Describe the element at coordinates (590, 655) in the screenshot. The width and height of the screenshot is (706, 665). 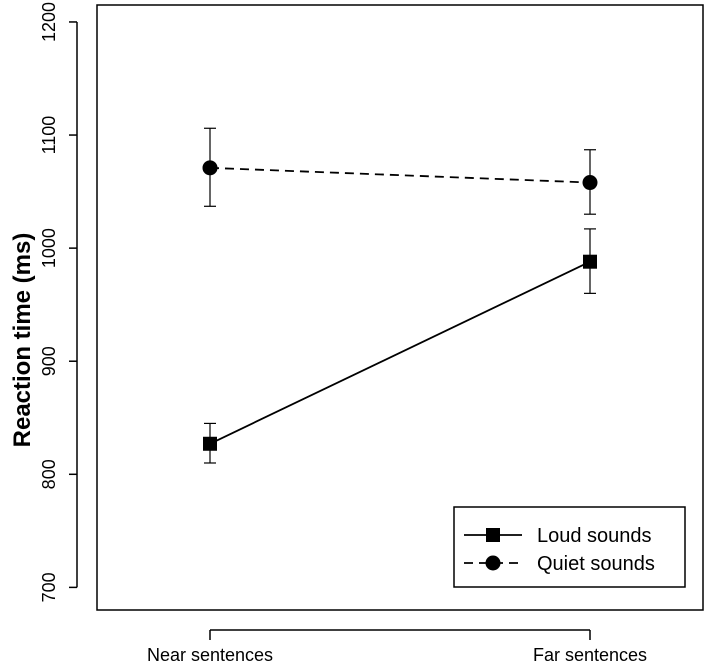
I see `x-tick-label: Far sentences` at that location.